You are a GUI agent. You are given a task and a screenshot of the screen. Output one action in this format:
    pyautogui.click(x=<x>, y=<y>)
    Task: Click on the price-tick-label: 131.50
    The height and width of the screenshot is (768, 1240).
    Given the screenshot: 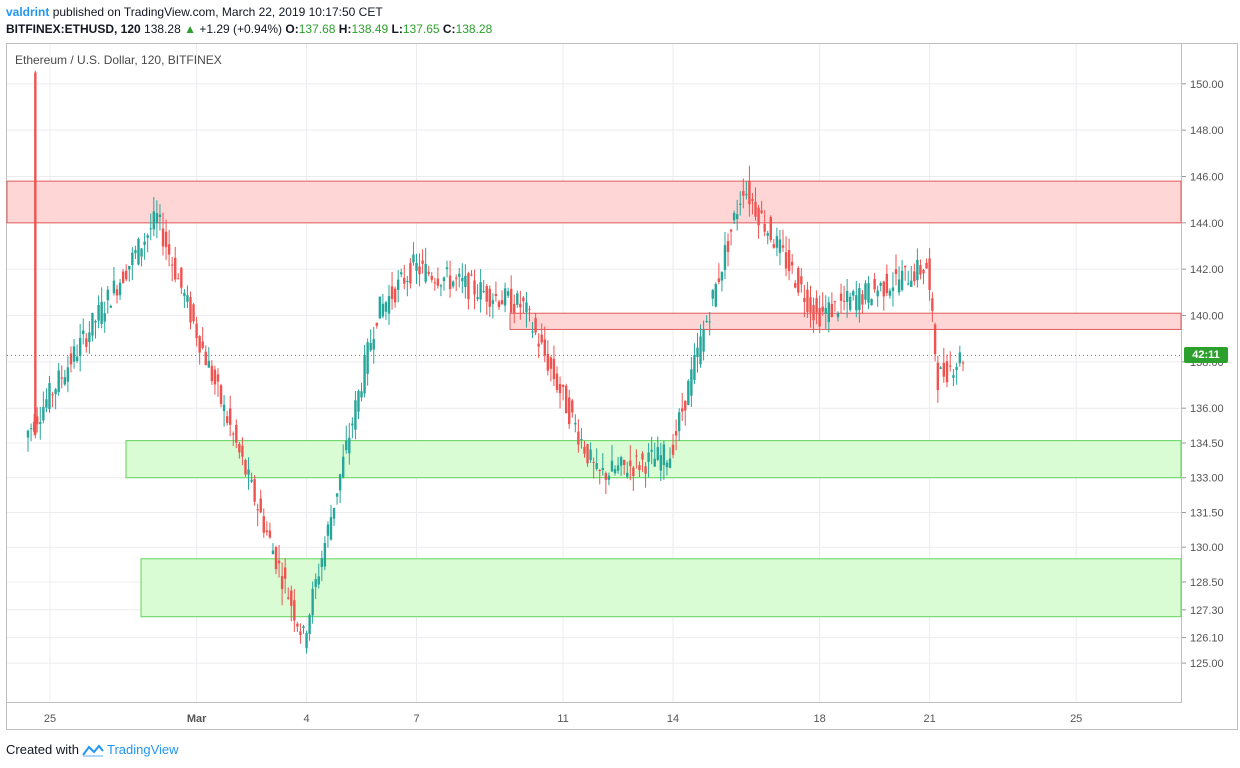 What is the action you would take?
    pyautogui.click(x=1207, y=513)
    